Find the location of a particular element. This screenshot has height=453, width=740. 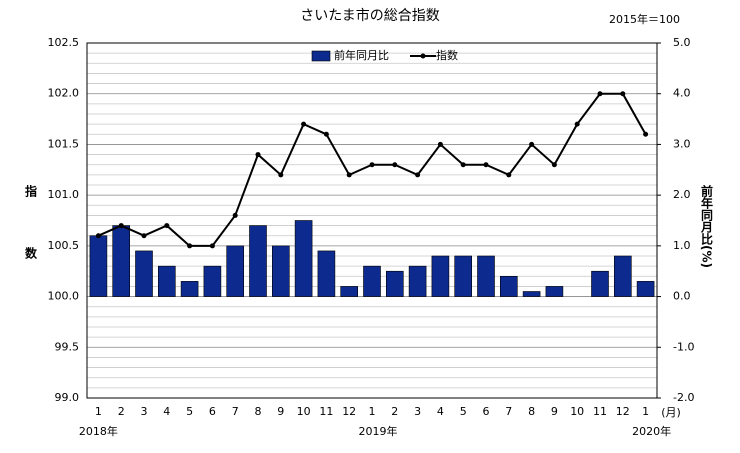

y-tick-label: 99.0 is located at coordinates (67, 397).